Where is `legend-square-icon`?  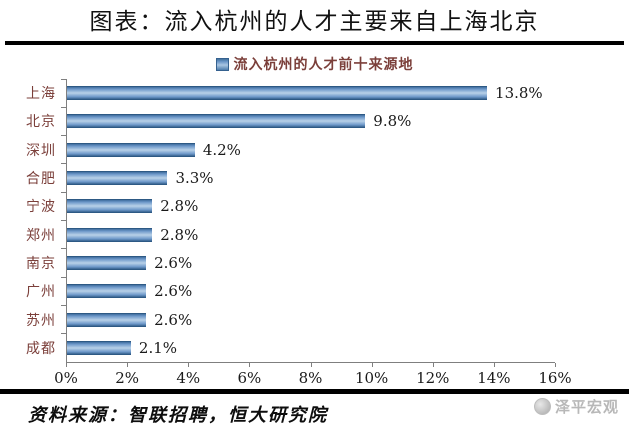 legend-square-icon is located at coordinates (222, 64).